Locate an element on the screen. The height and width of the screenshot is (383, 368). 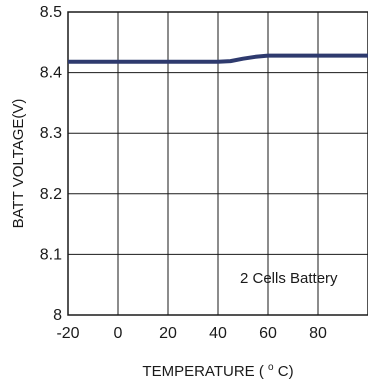
x-tick-label: 80 is located at coordinates (318, 333).